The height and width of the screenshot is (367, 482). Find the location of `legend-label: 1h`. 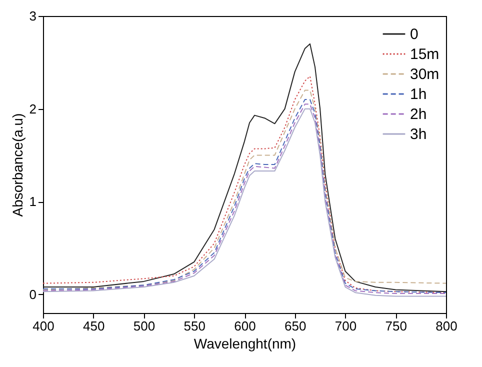

legend-label: 1h is located at coordinates (418, 94).